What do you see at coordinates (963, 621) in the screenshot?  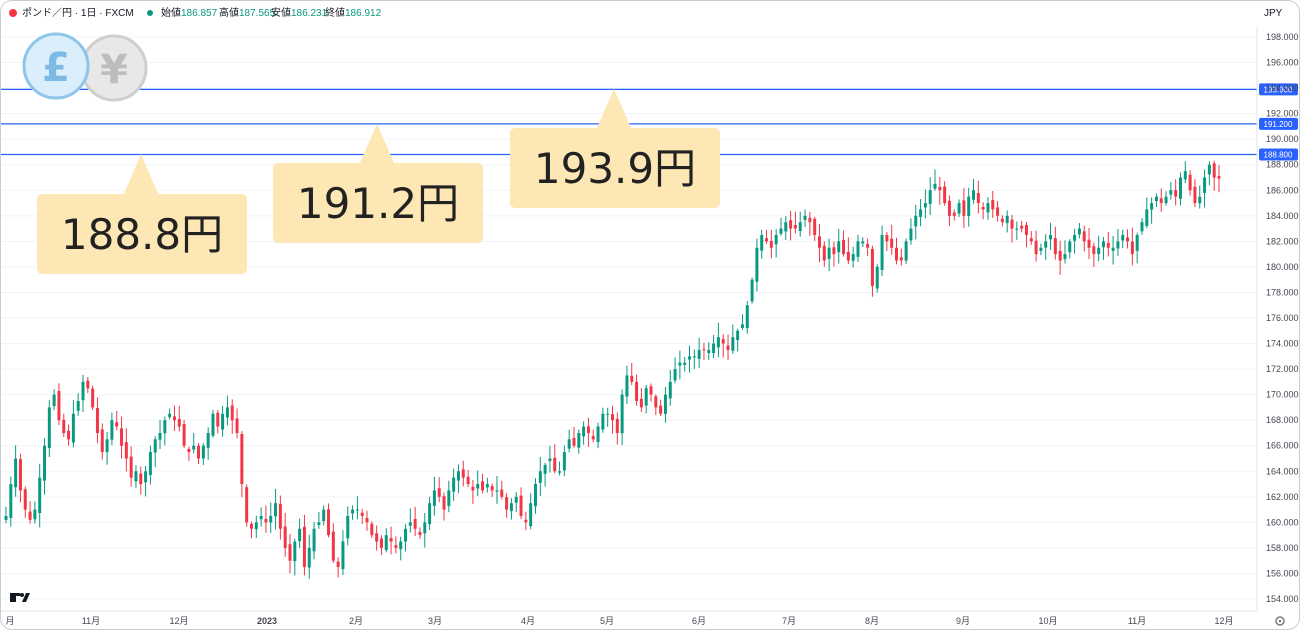 I see `x-tick-label: 9月` at bounding box center [963, 621].